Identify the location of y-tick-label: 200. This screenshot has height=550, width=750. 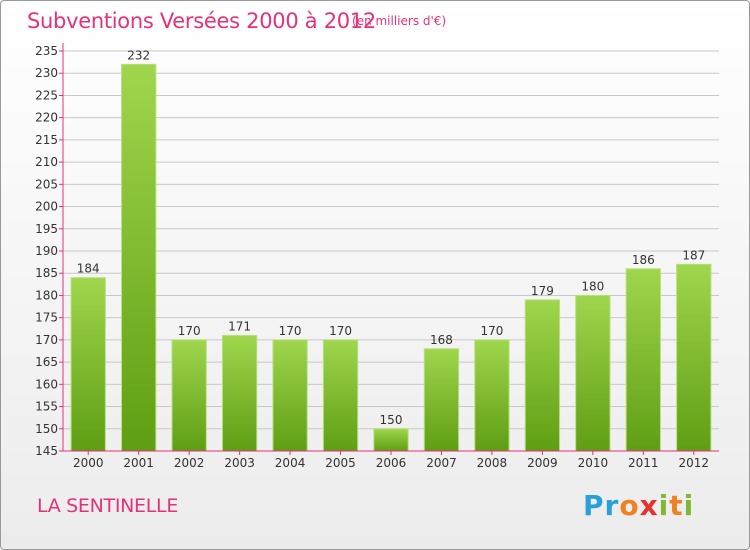
(46, 207).